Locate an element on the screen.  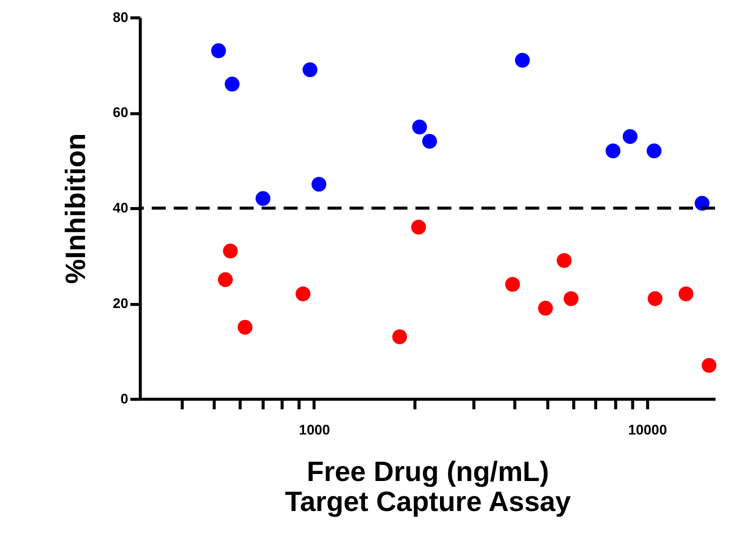
y-axis-title: %Inhibition is located at coordinates (75, 208).